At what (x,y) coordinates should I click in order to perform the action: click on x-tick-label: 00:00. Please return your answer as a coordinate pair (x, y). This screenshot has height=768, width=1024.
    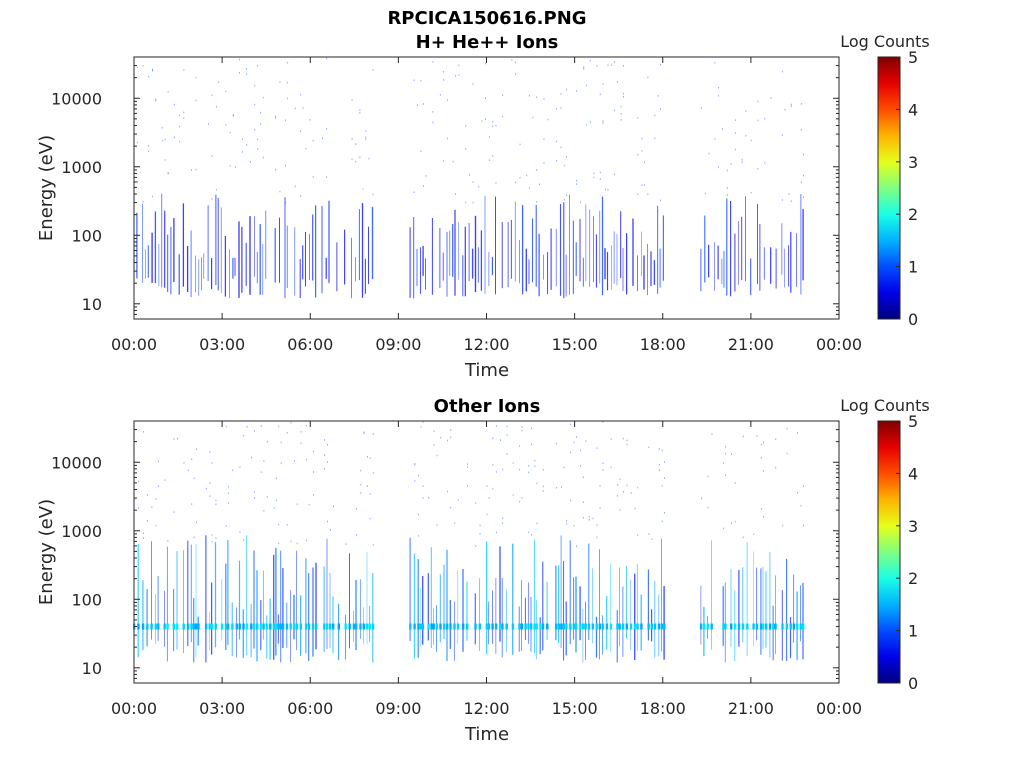
    Looking at the image, I should click on (839, 708).